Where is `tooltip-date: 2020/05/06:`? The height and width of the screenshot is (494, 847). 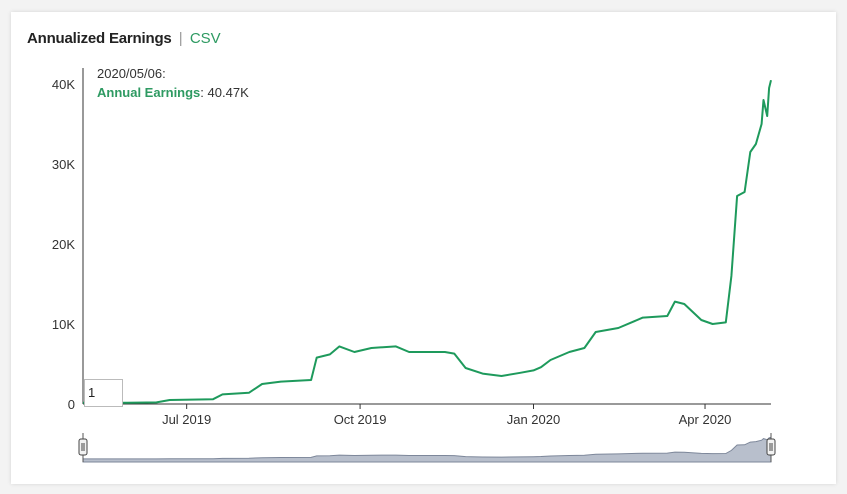
tooltip-date: 2020/05/06: is located at coordinates (131, 73).